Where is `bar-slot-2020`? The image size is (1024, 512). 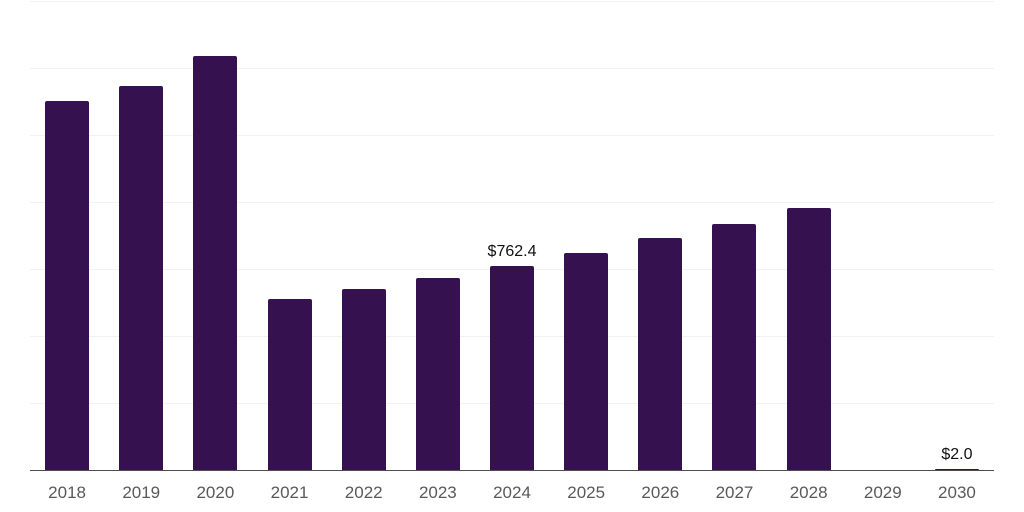
bar-slot-2020 is located at coordinates (215, 235).